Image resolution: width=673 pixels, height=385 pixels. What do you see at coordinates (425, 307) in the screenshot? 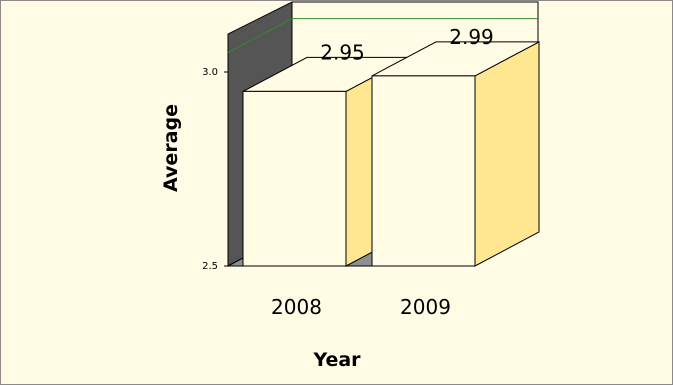
I see `x-tick-label: 2009` at bounding box center [425, 307].